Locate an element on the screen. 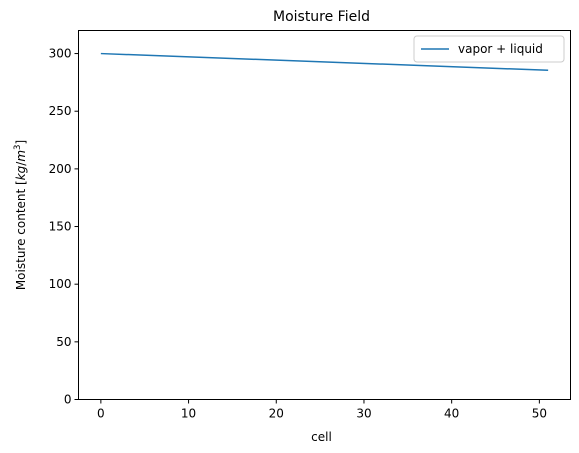 Image resolution: width=579 pixels, height=453 pixels. y-tick-label: 150 is located at coordinates (60, 227).